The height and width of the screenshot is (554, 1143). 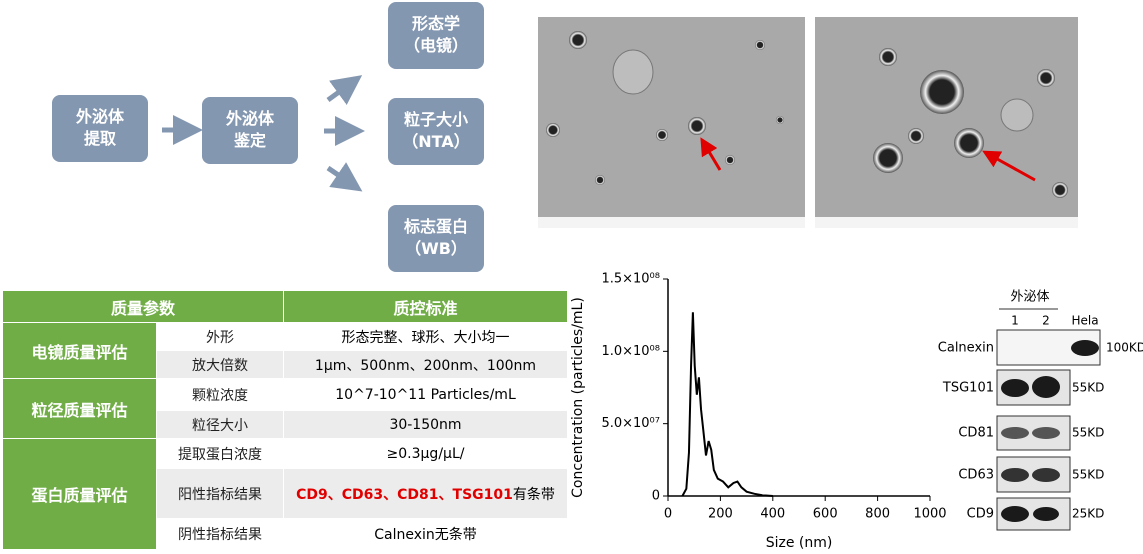 What do you see at coordinates (1124, 348) in the screenshot?
I see `blot-size-label: 100KD` at bounding box center [1124, 348].